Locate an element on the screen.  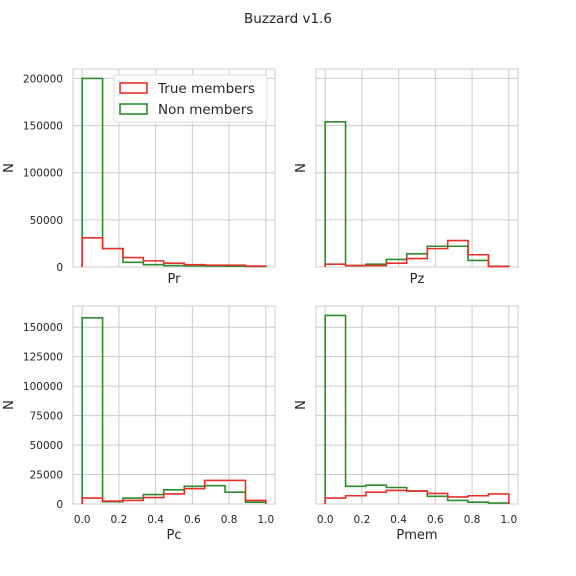
y-tick-label: 200000 is located at coordinates (43, 79).